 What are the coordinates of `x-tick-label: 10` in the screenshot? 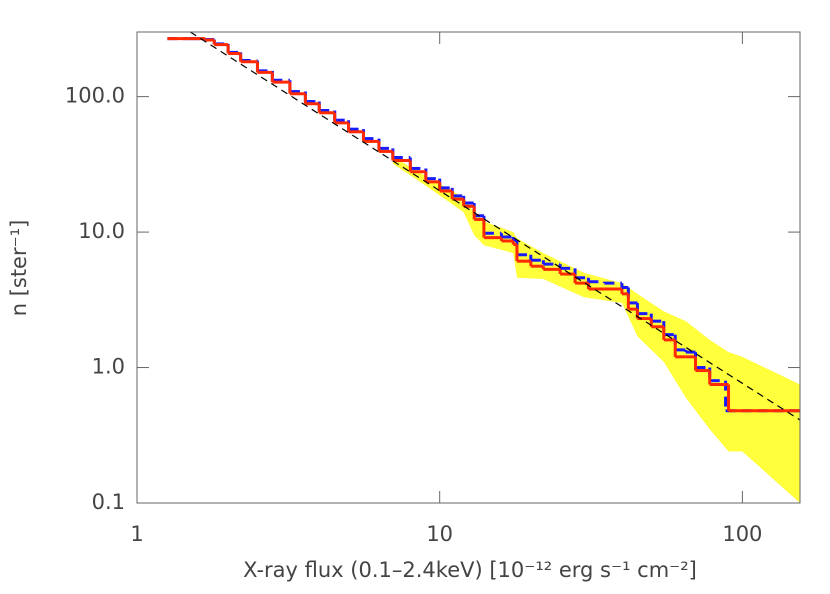 It's located at (439, 534).